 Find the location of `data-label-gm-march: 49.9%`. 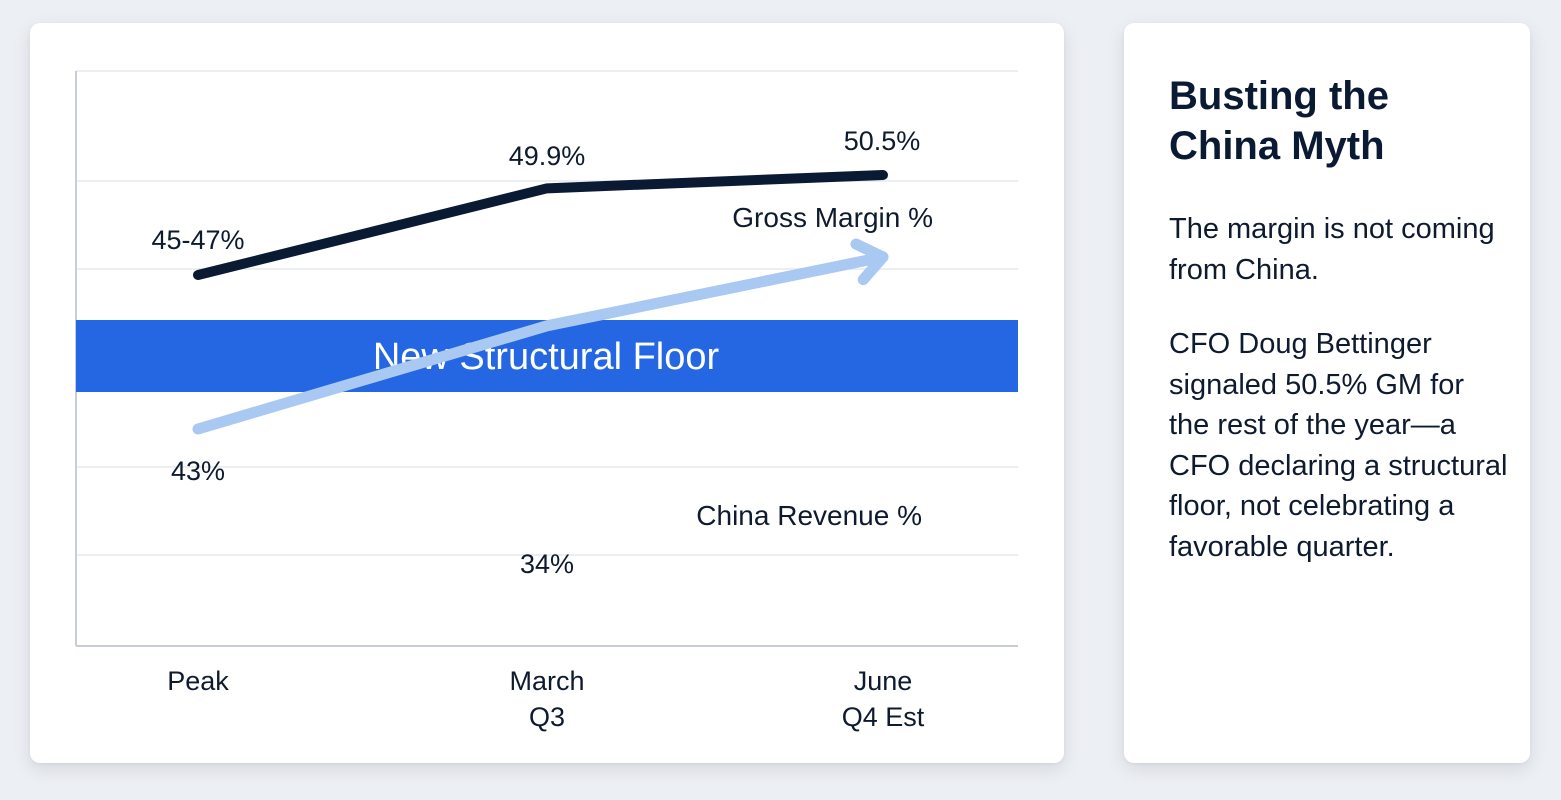

data-label-gm-march: 49.9% is located at coordinates (547, 156).